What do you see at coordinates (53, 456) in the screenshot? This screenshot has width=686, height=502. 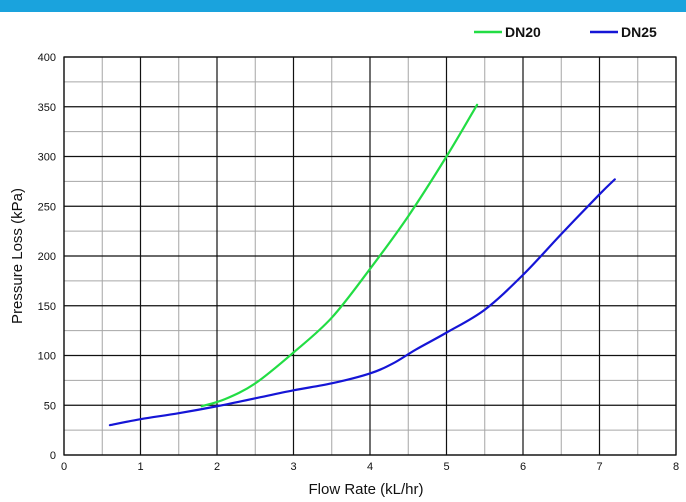 I see `y-tick-label: 0` at bounding box center [53, 456].